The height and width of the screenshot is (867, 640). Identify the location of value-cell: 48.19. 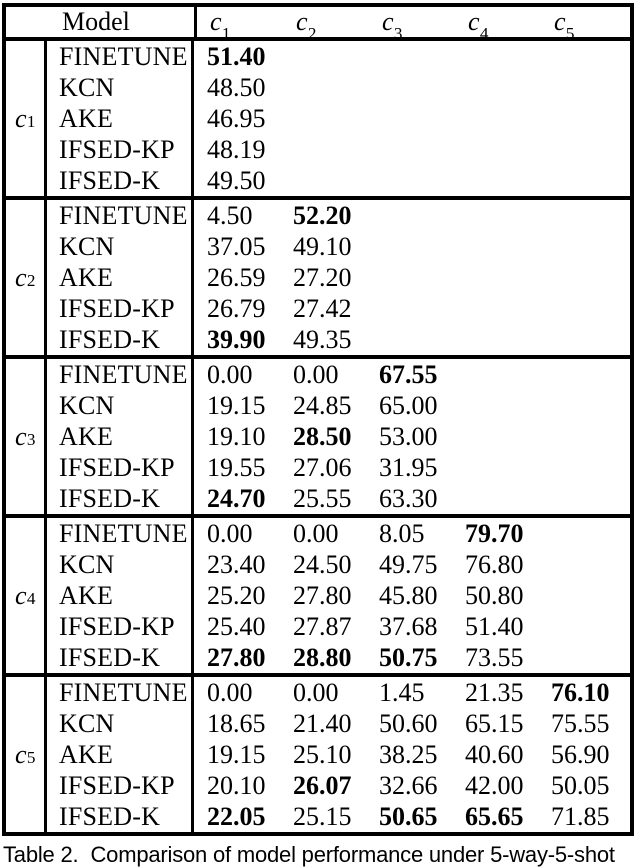
(236, 149).